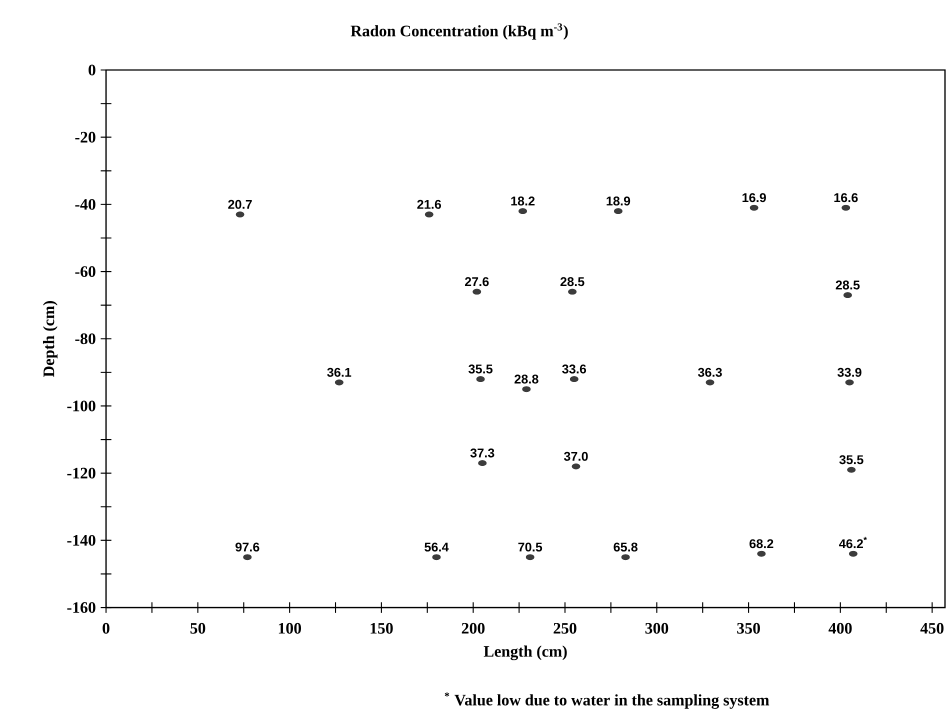 This screenshot has width=951, height=719. Describe the element at coordinates (565, 628) in the screenshot. I see `x-tick-label: 250` at that location.